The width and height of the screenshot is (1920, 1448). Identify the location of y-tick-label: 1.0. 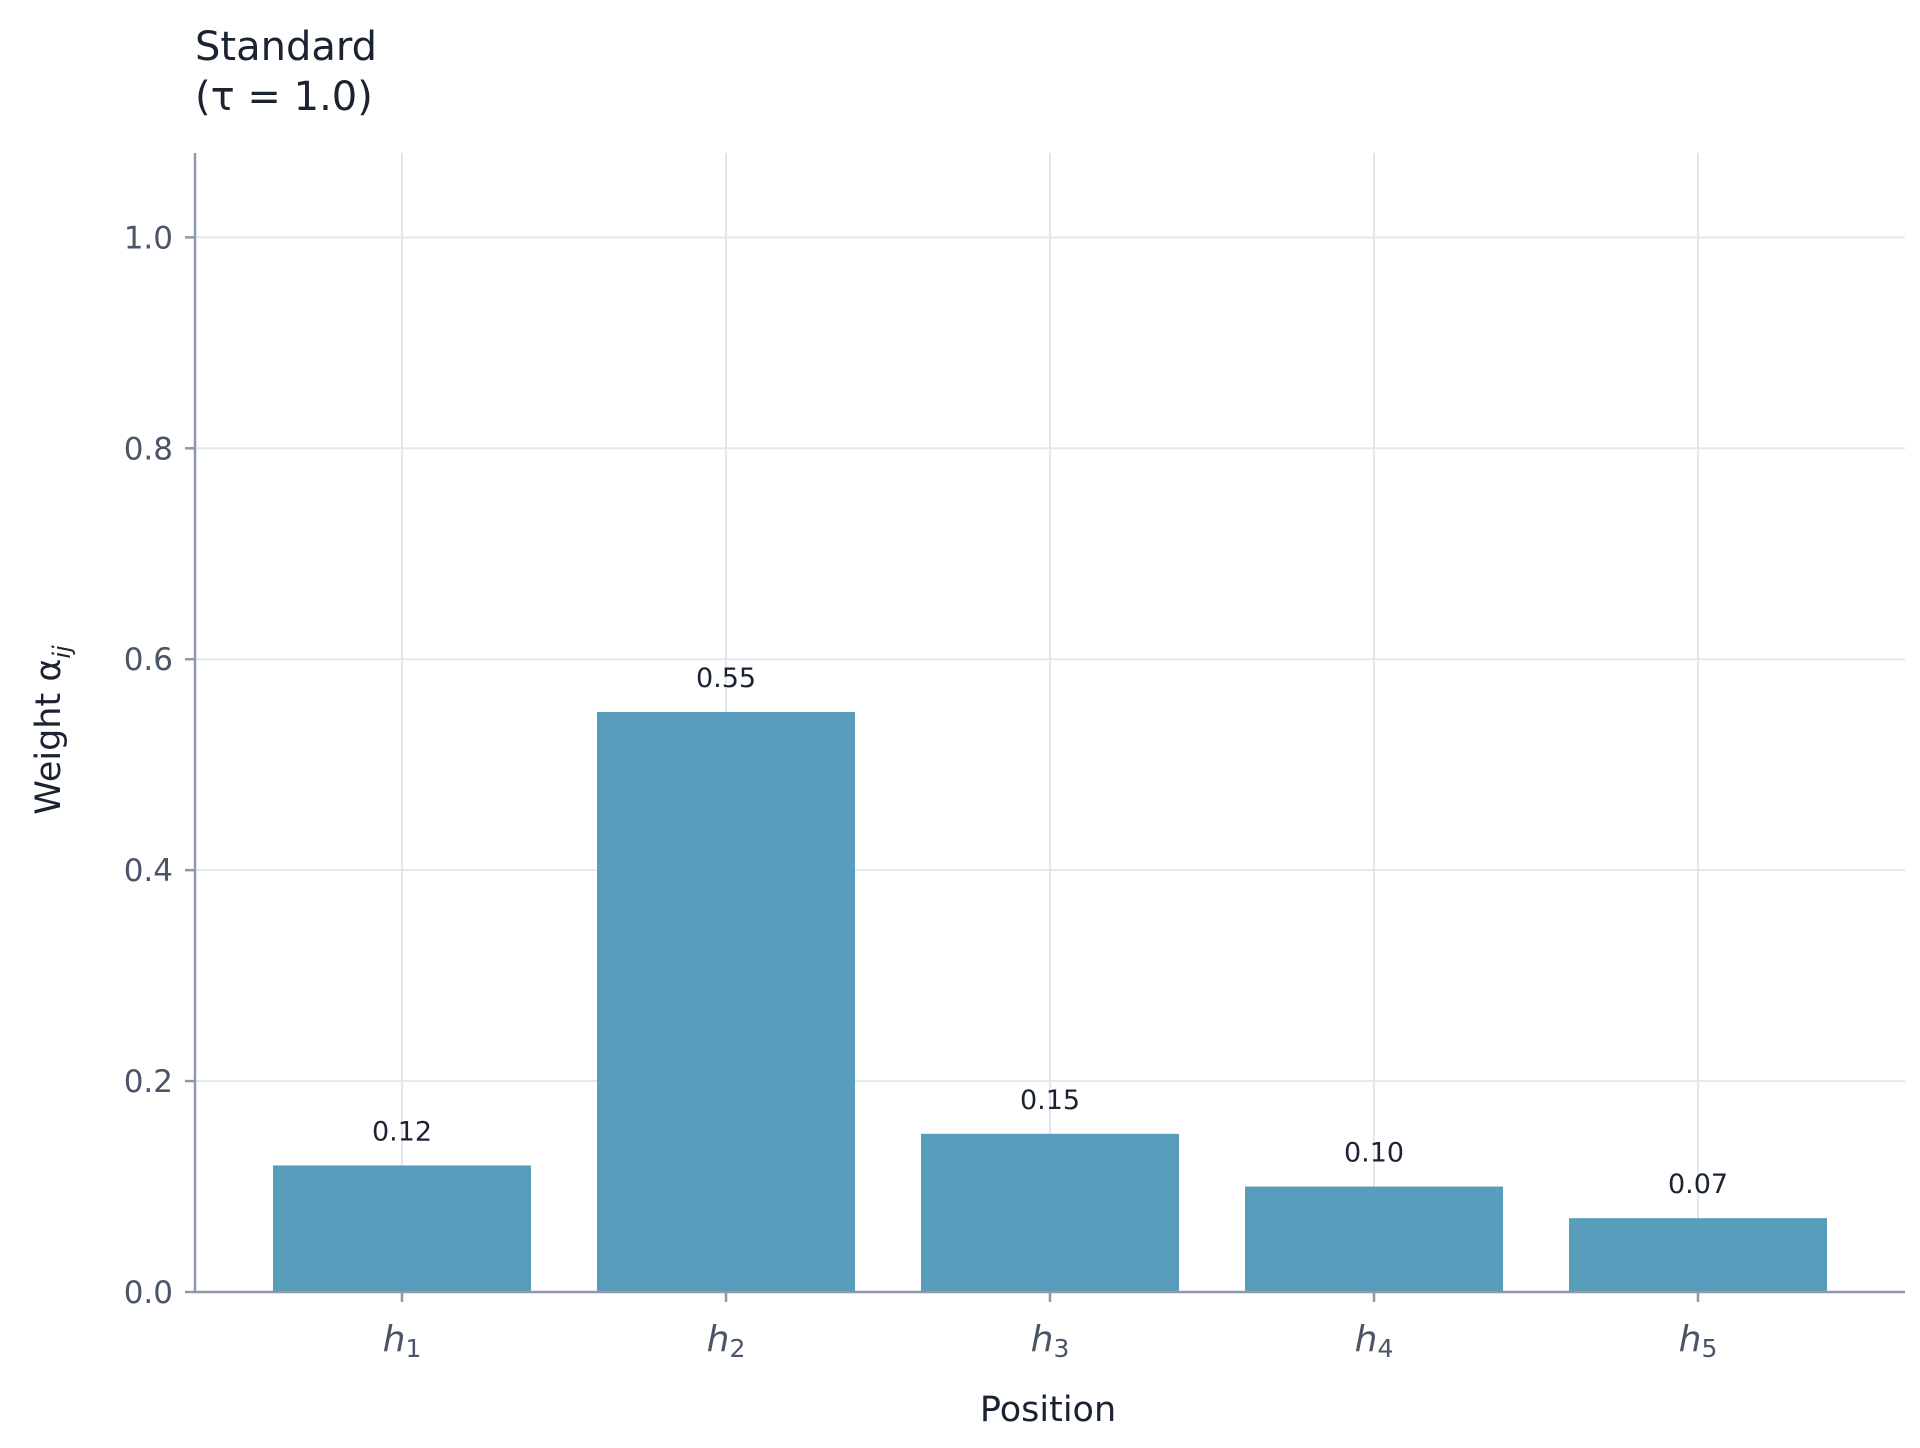
(148, 238).